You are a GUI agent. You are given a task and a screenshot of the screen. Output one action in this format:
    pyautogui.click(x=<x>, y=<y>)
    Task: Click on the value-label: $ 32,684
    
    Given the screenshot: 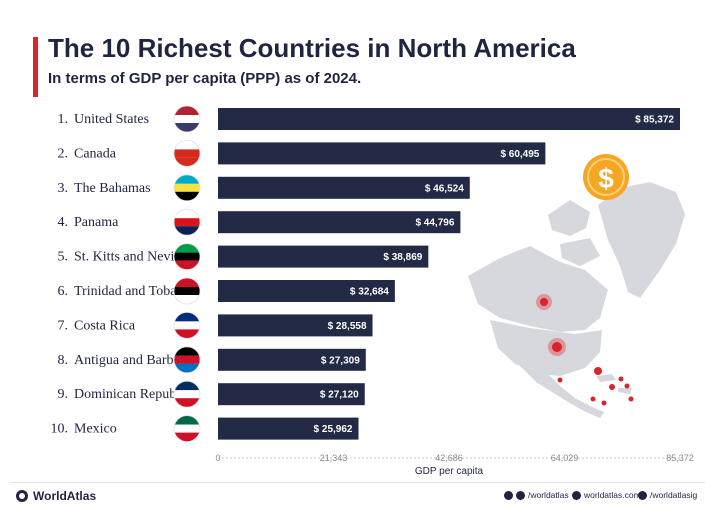 What is the action you would take?
    pyautogui.click(x=369, y=292)
    